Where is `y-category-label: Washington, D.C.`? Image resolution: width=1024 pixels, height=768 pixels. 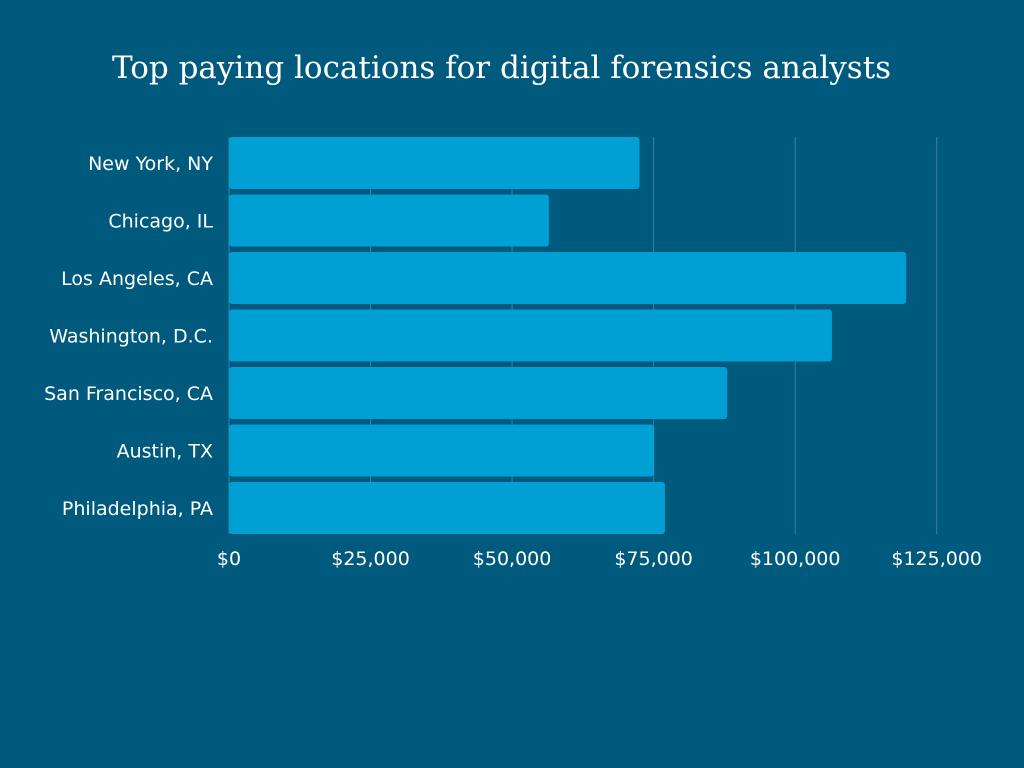
y-category-label: Washington, D.C. is located at coordinates (131, 337).